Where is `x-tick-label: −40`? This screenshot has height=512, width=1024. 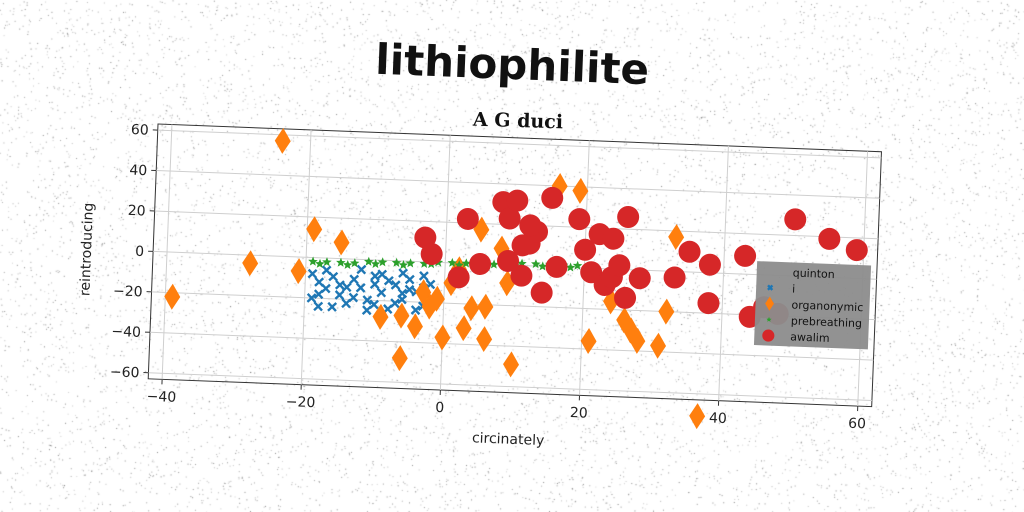
x-tick-label: −40 is located at coordinates (161, 397).